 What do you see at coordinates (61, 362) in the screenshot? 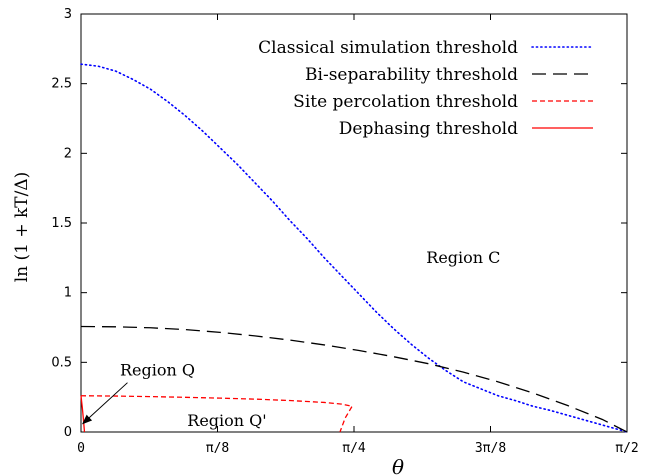
I see `y-tick-label: 0.5` at bounding box center [61, 362].